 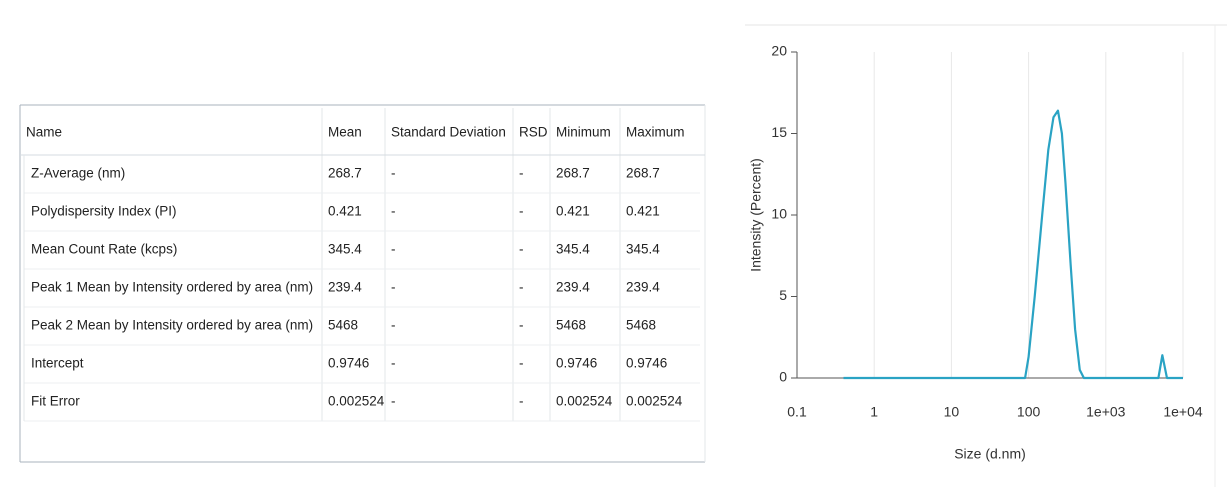 I want to click on y-axis-label: Intensity (Percent), so click(x=756, y=215).